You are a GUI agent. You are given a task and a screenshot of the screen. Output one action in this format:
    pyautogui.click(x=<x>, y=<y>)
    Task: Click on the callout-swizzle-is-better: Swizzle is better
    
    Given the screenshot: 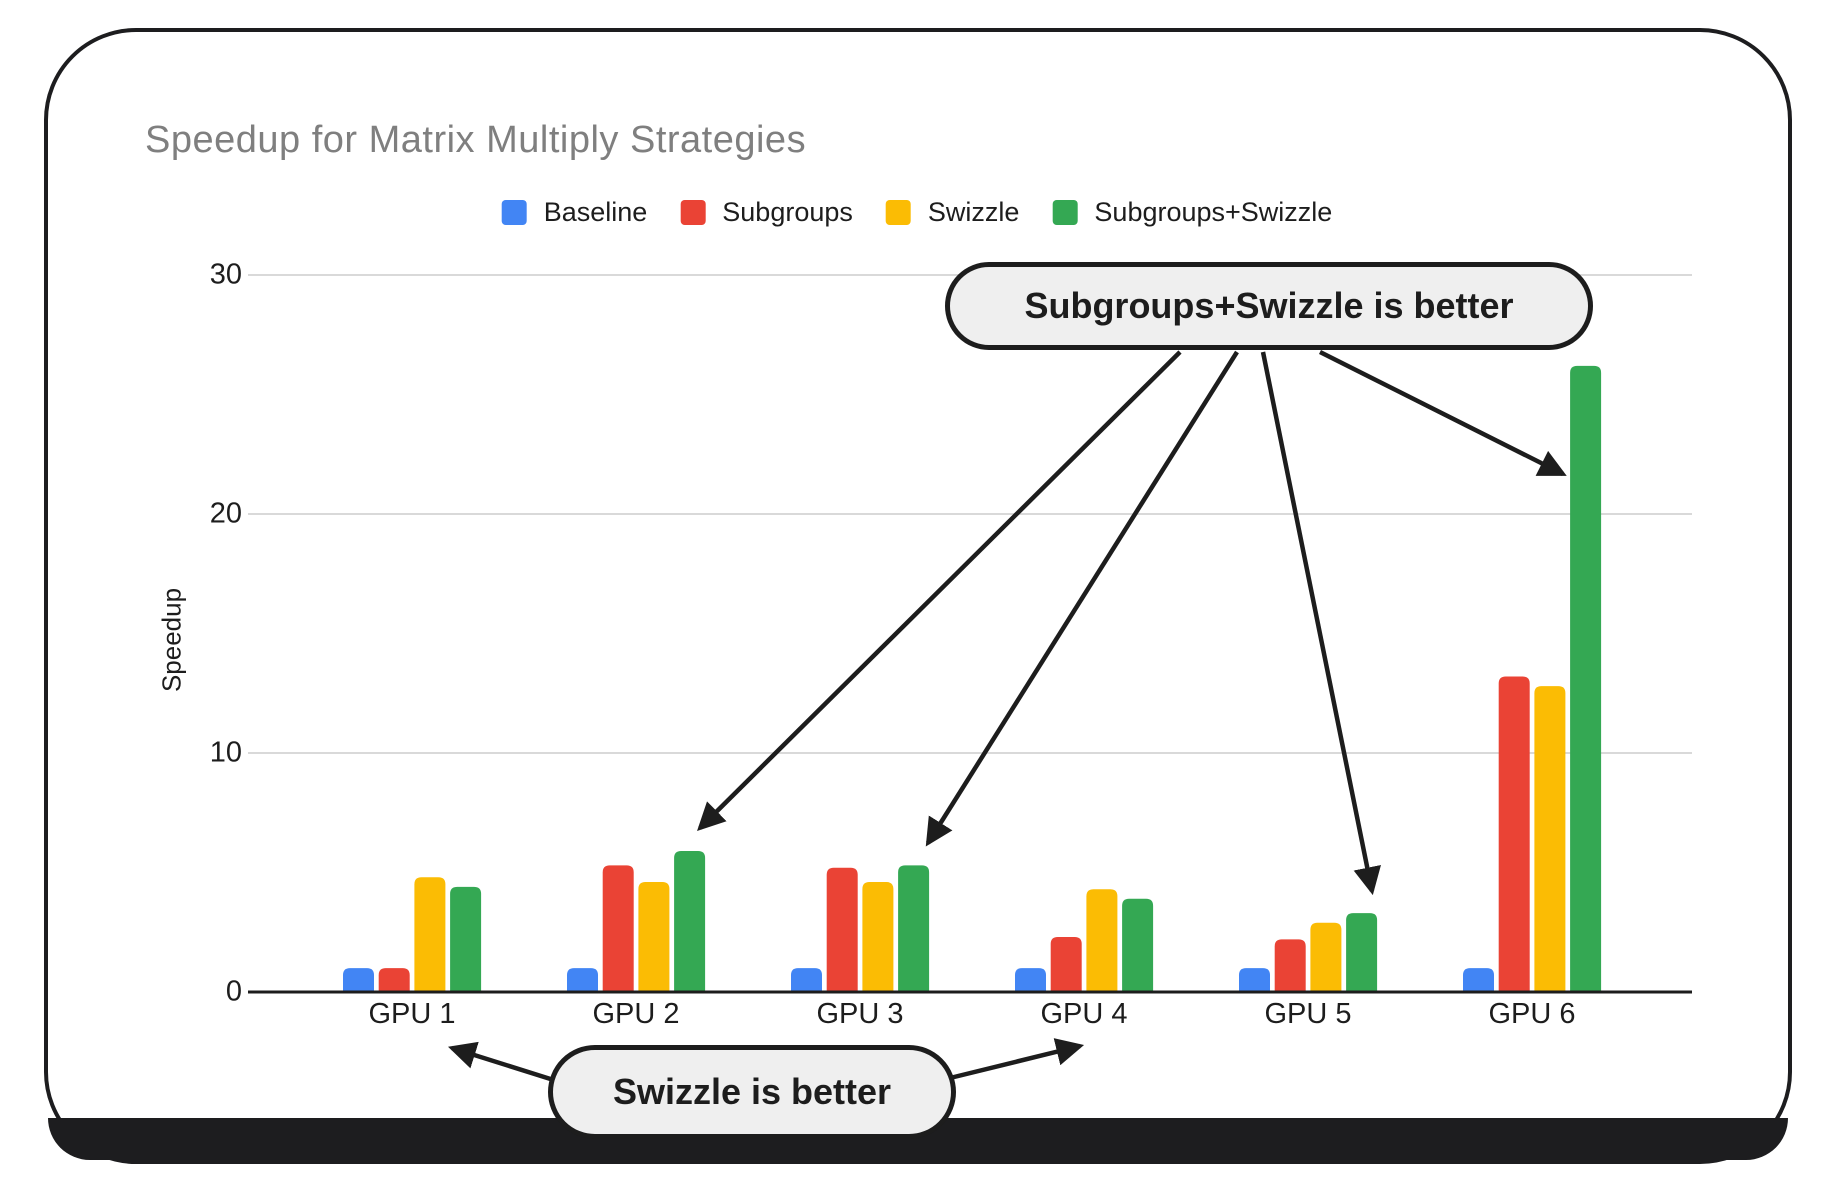 What is the action you would take?
    pyautogui.click(x=752, y=1092)
    